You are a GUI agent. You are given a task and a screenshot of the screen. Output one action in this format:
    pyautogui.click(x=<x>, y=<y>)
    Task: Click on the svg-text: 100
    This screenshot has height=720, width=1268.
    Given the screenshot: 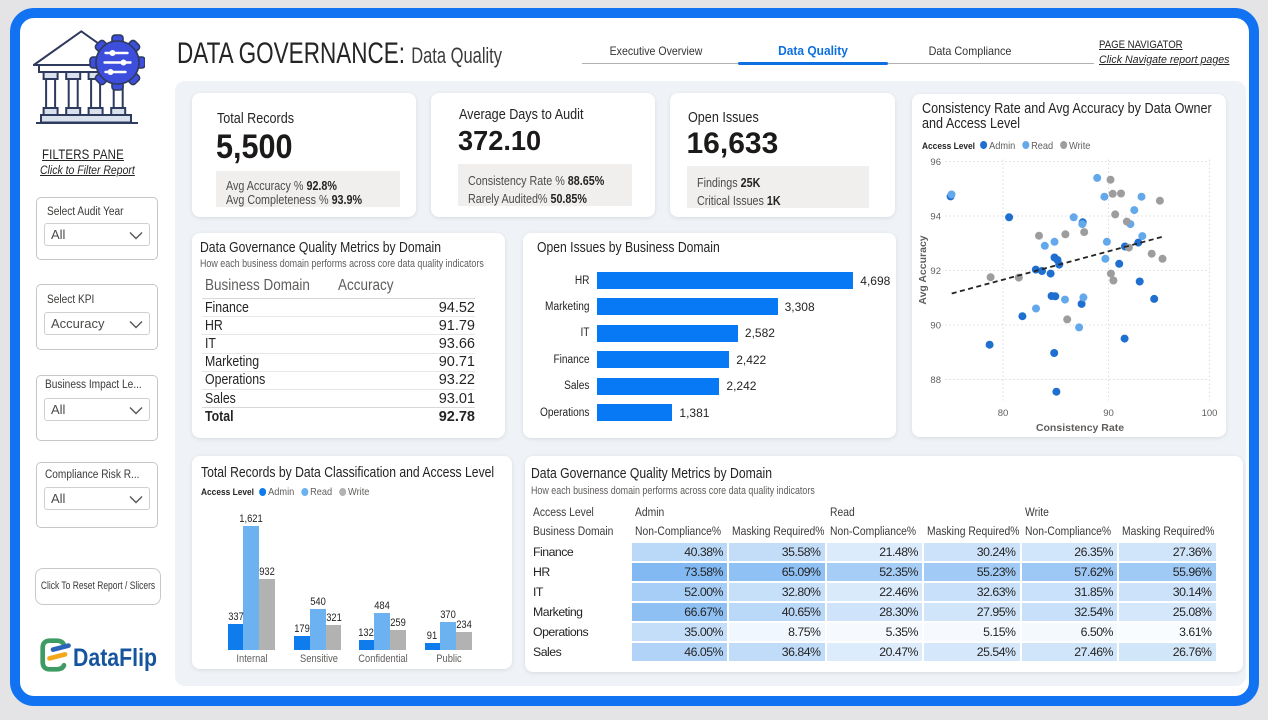 What is the action you would take?
    pyautogui.click(x=1210, y=413)
    